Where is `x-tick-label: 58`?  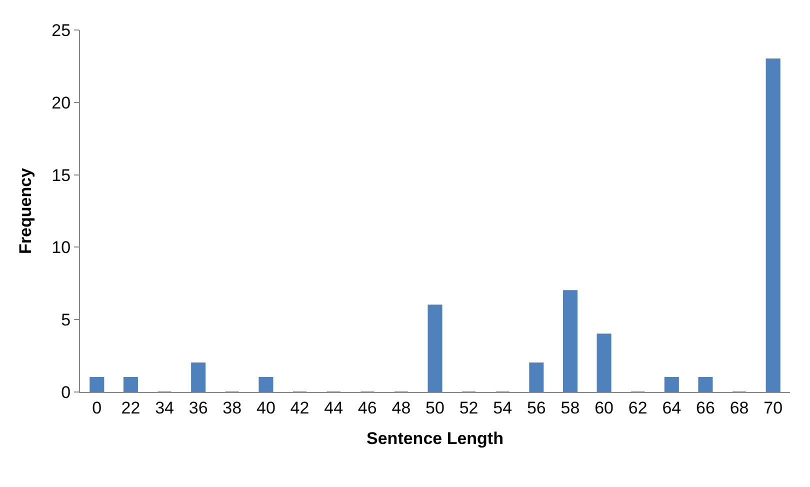 x-tick-label: 58 is located at coordinates (570, 408).